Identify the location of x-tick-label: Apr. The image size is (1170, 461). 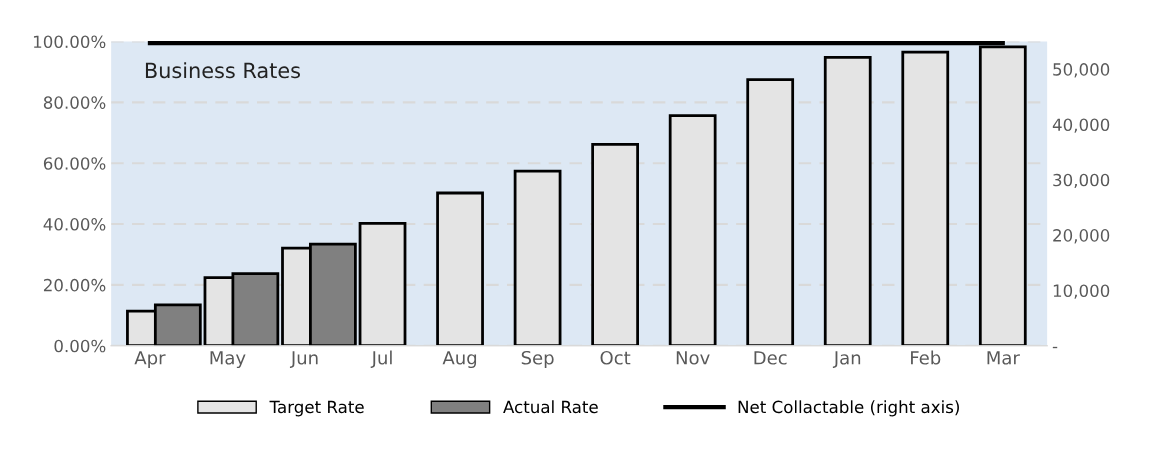
(150, 360).